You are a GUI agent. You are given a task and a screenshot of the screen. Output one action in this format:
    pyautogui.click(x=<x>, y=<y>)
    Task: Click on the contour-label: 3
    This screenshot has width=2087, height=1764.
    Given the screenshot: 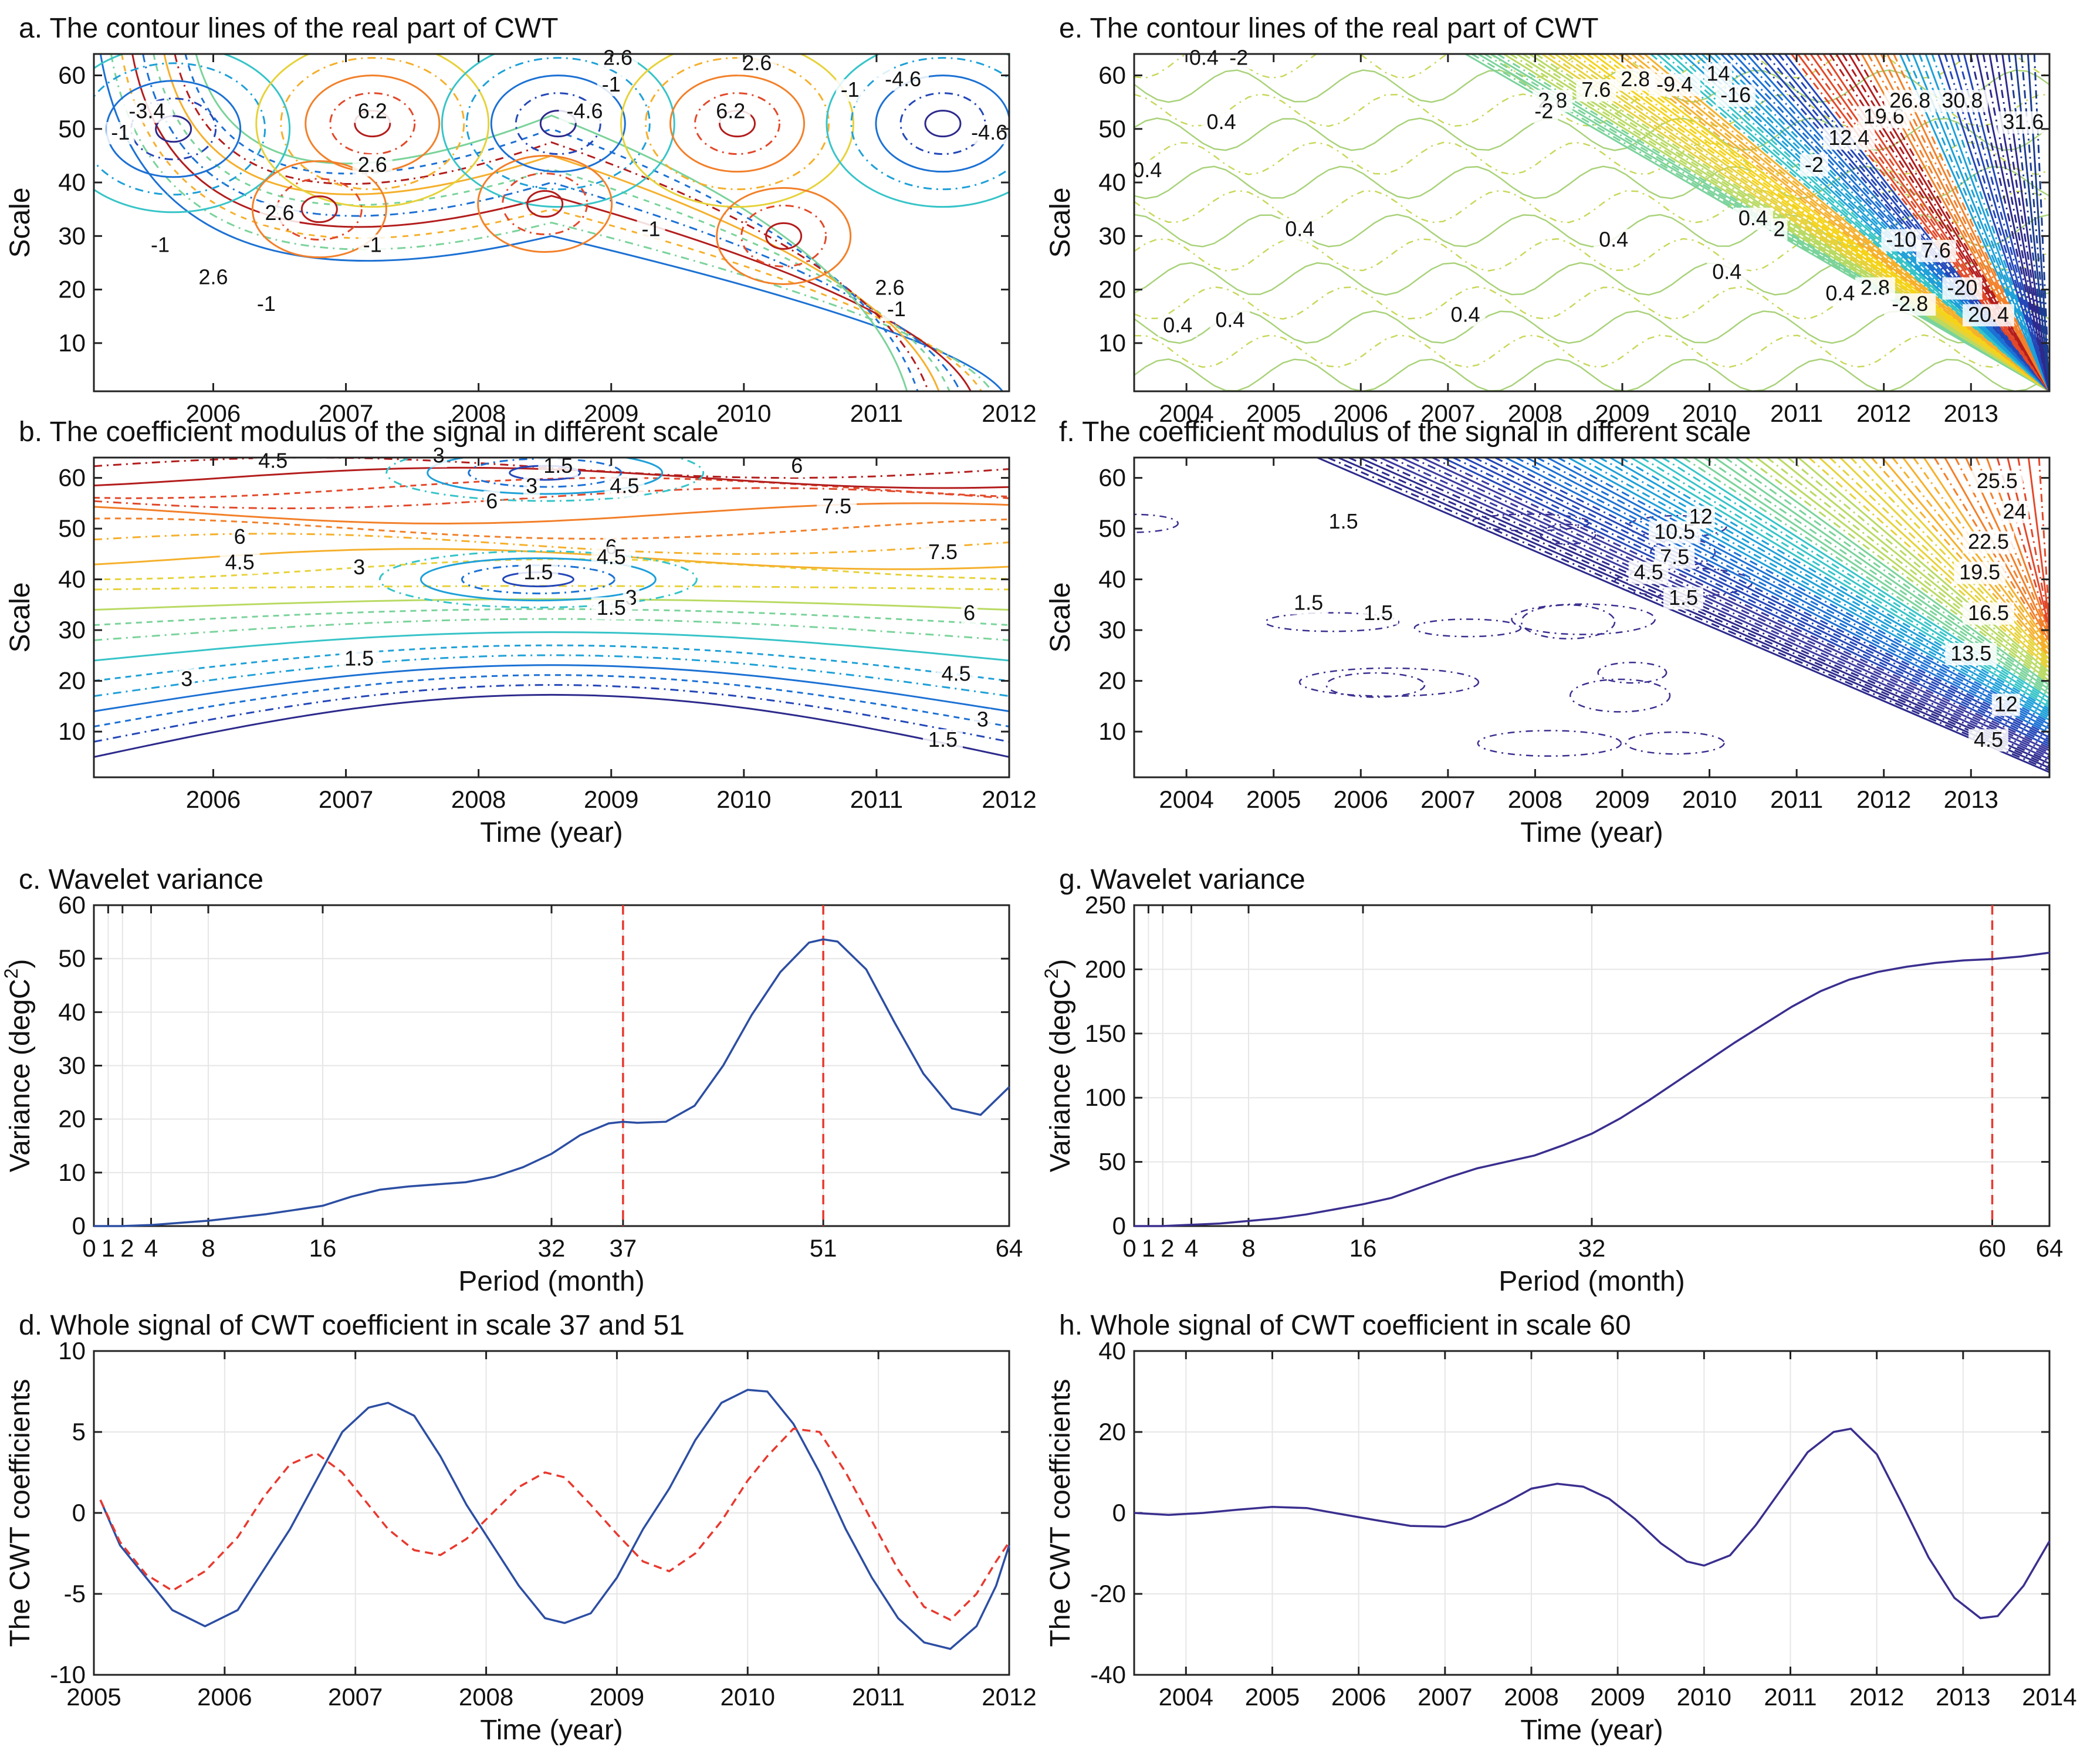 What is the action you would take?
    pyautogui.click(x=186, y=678)
    